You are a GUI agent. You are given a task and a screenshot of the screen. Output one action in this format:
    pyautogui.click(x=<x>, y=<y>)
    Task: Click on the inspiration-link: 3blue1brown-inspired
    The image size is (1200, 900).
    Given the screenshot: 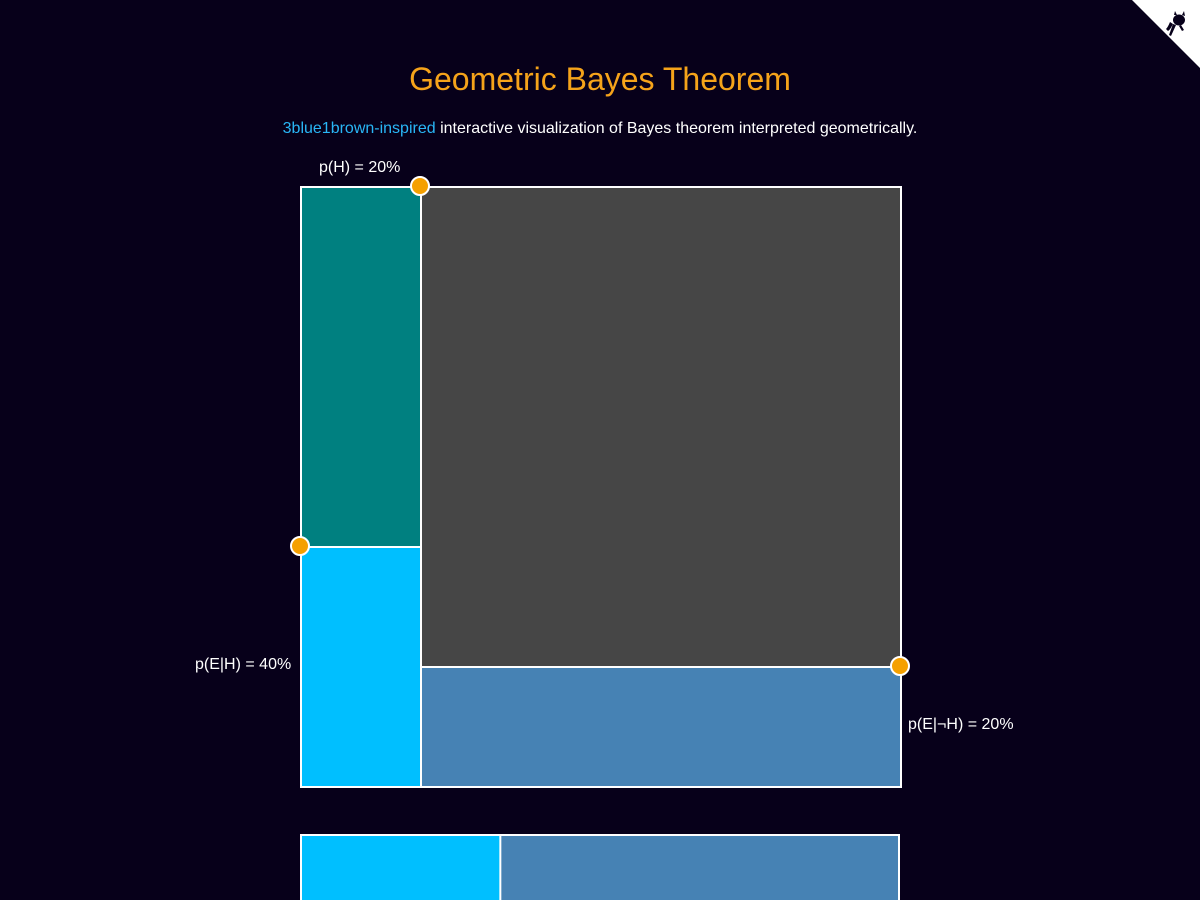 What is the action you would take?
    pyautogui.click(x=359, y=128)
    